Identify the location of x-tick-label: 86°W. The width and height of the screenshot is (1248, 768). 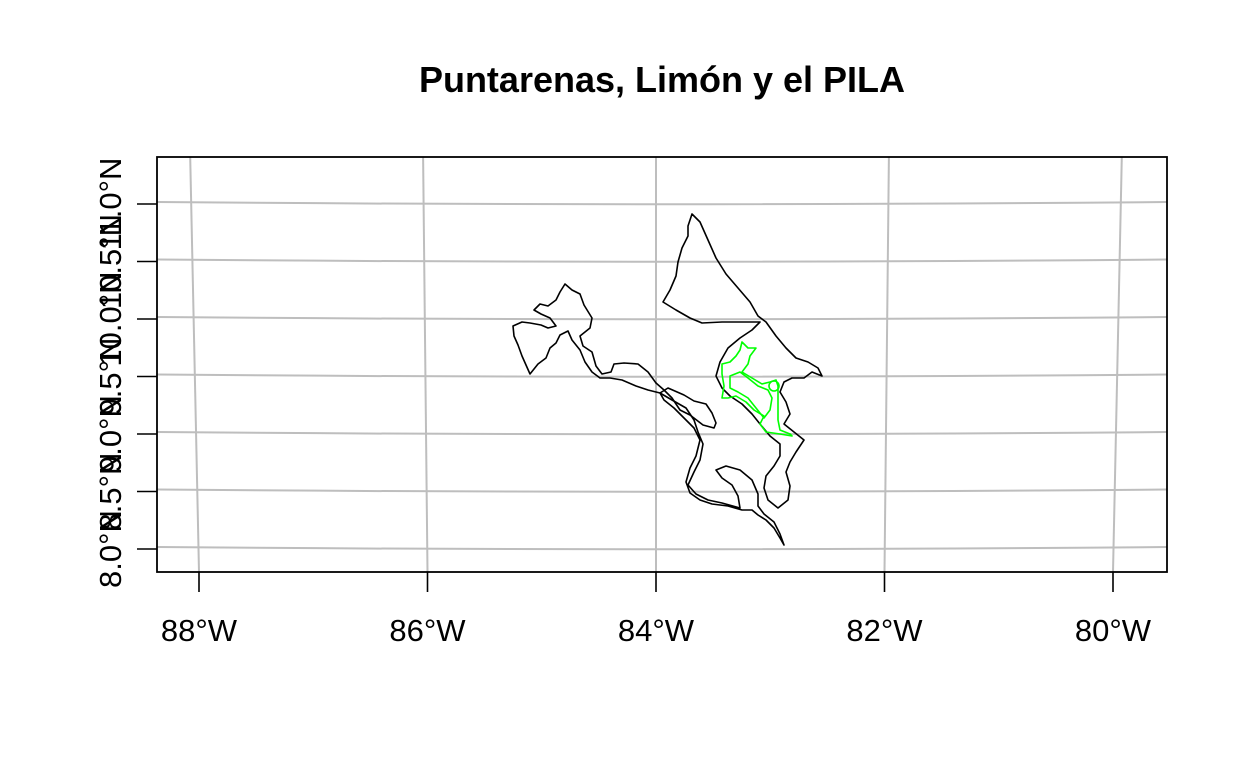
(427, 630).